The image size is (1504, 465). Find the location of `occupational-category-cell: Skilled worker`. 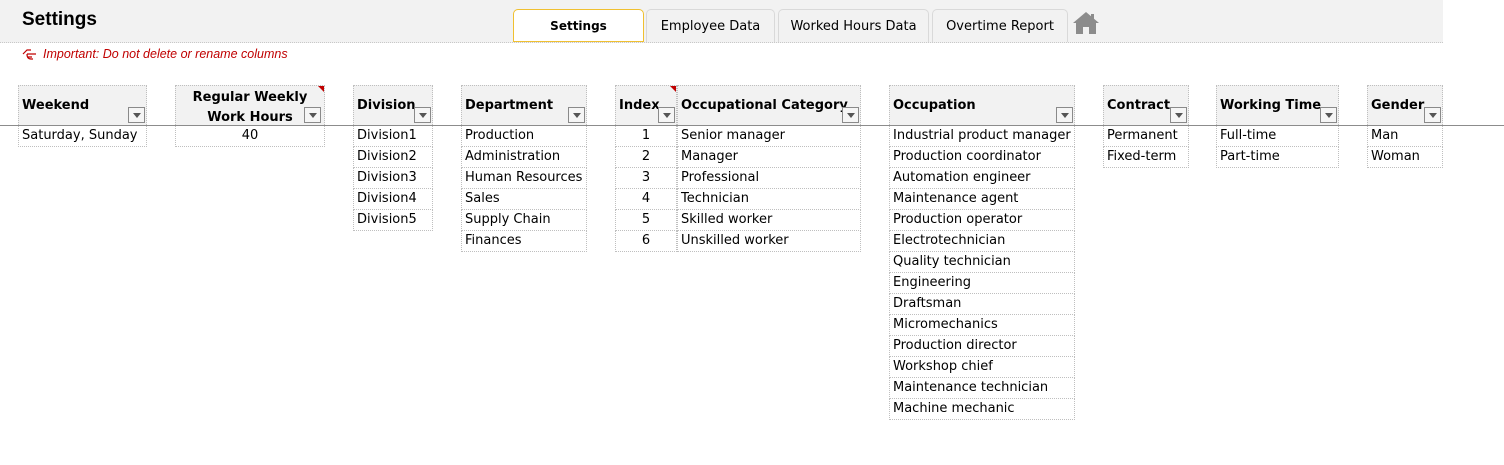

occupational-category-cell: Skilled worker is located at coordinates (769, 220).